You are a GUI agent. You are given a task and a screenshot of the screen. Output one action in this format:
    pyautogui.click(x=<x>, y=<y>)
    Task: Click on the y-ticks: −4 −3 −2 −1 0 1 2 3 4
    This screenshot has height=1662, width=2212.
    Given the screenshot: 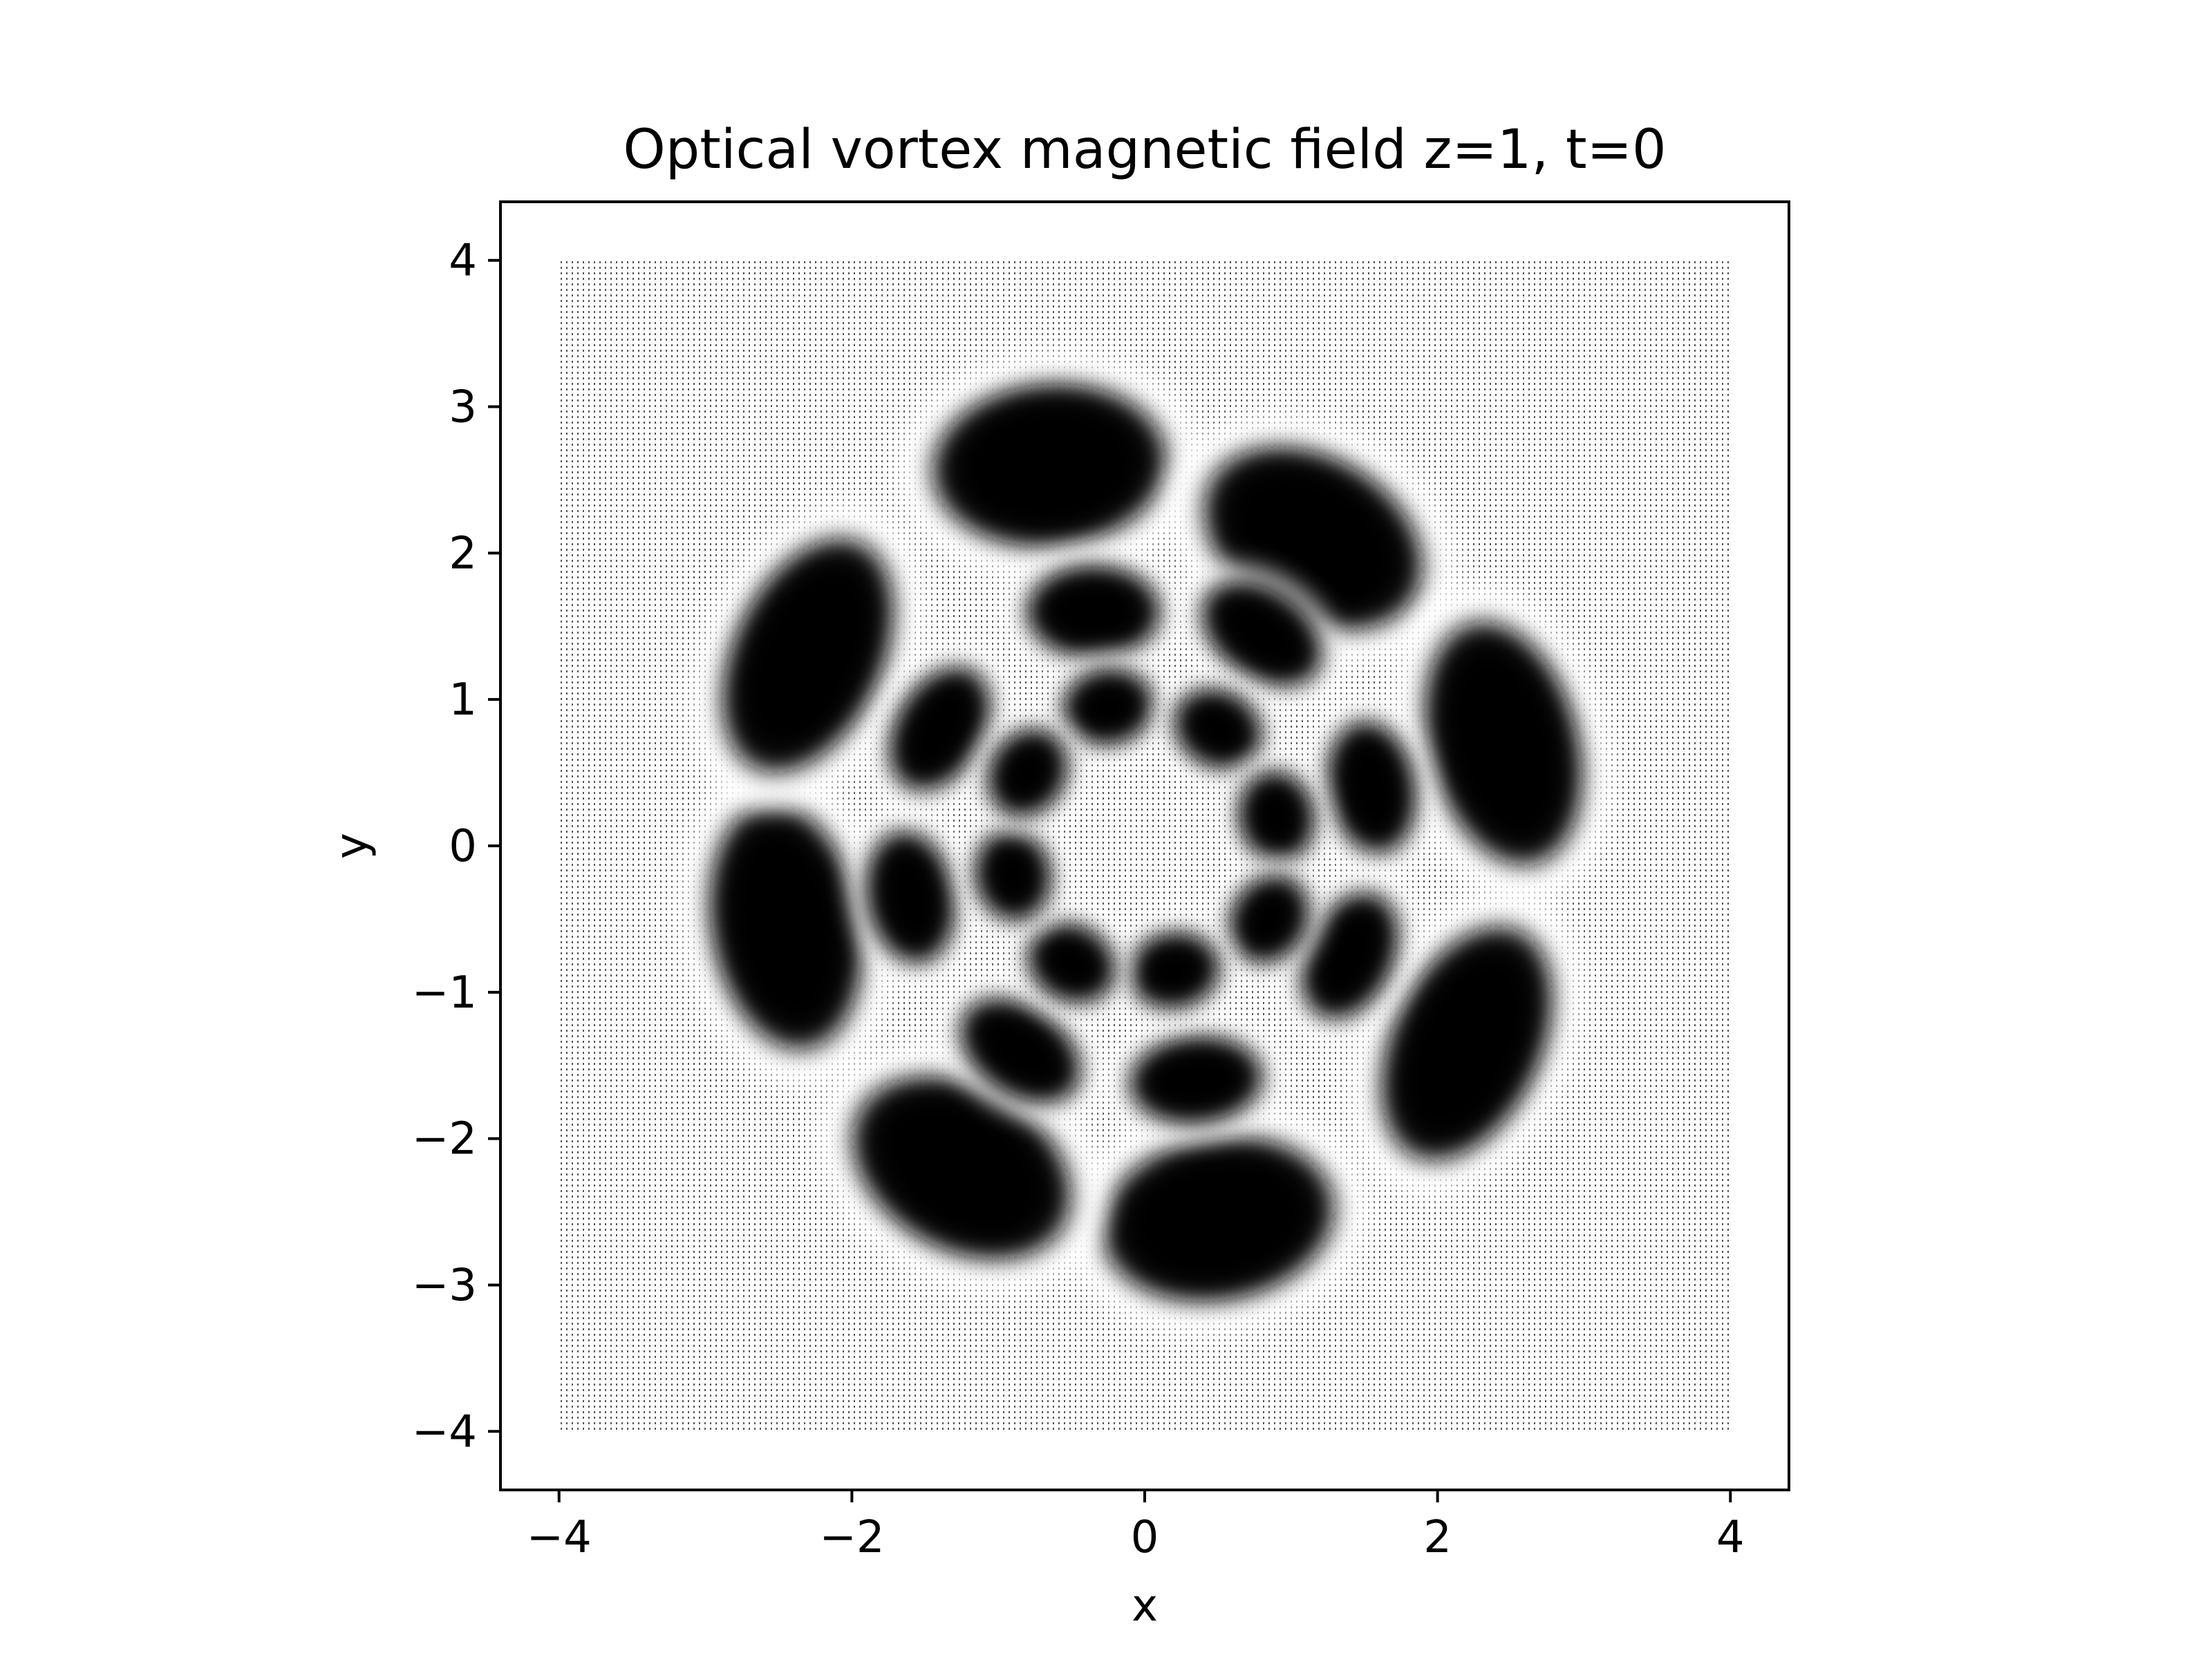 What is the action you would take?
    pyautogui.click(x=456, y=846)
    